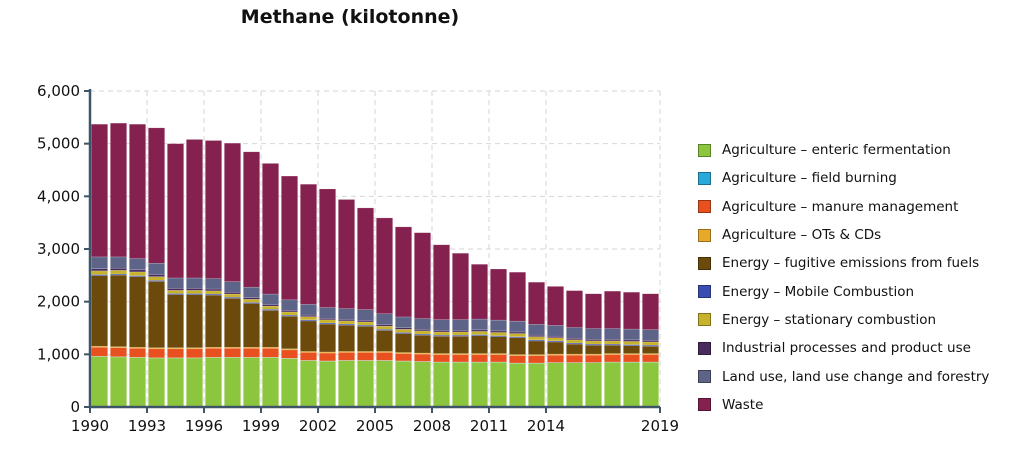 The width and height of the screenshot is (1024, 475). What do you see at coordinates (58, 144) in the screenshot?
I see `y-tick-label: 5,000` at bounding box center [58, 144].